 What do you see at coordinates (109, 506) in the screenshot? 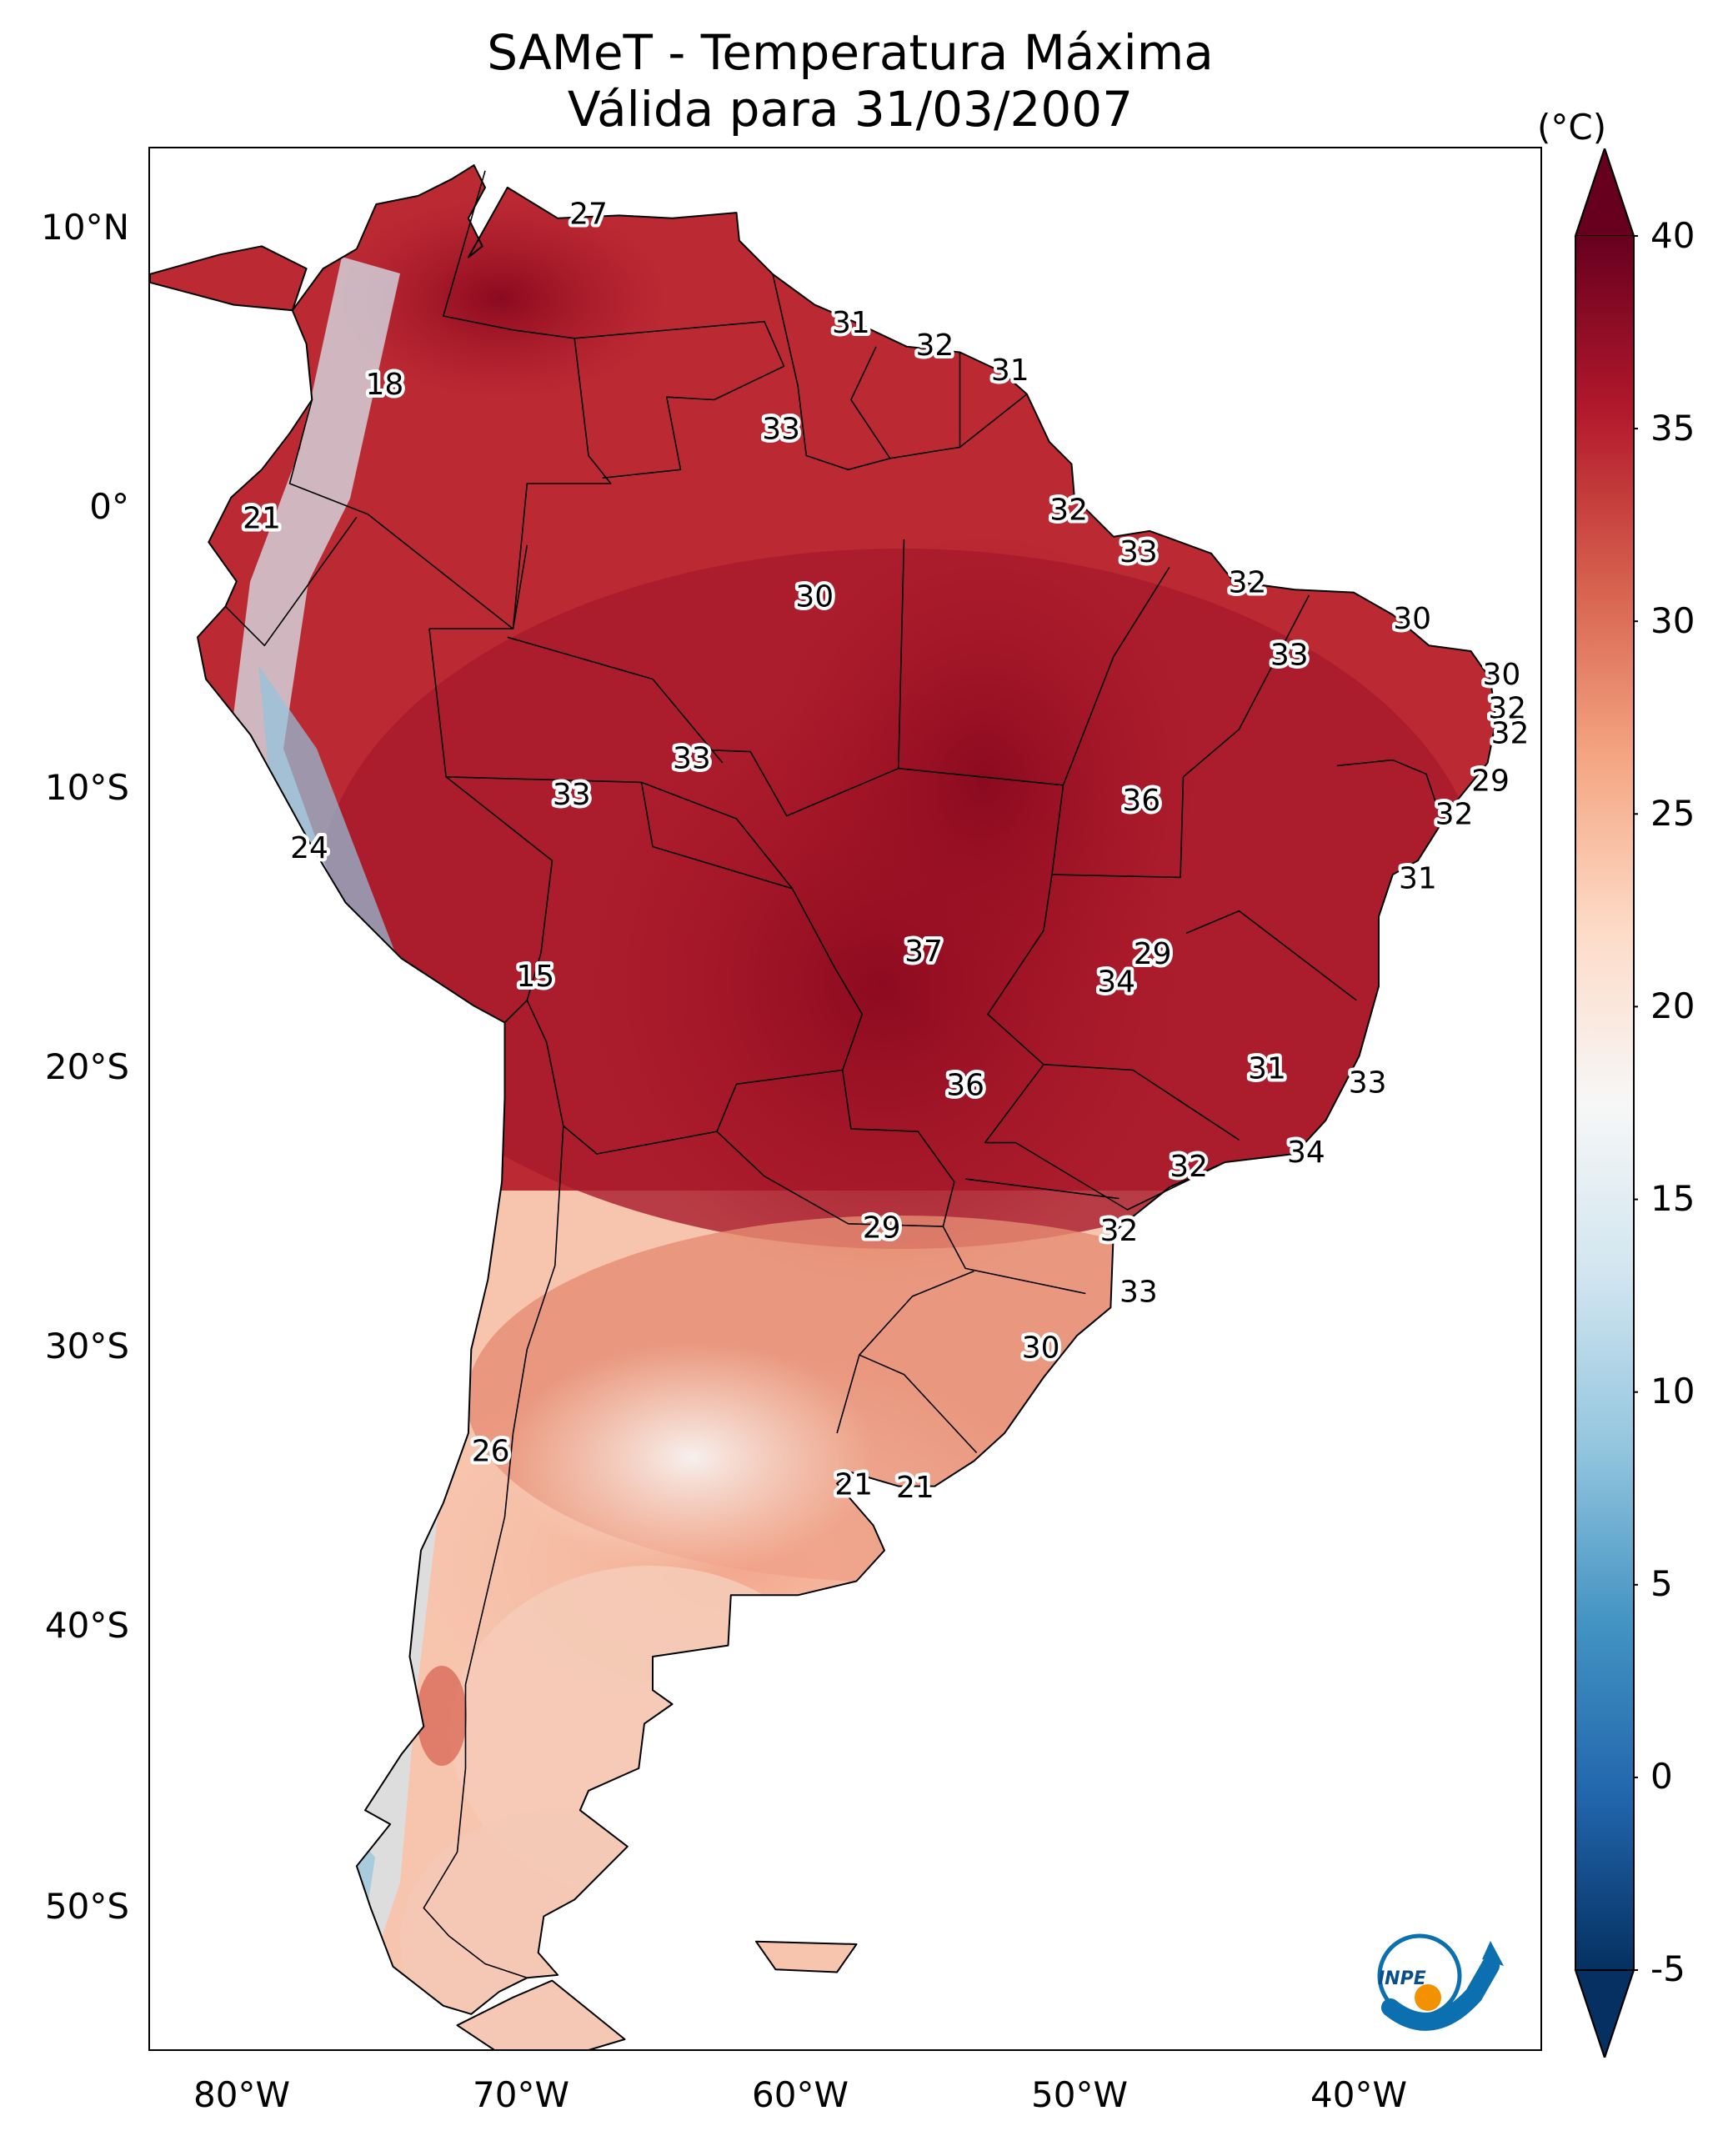
I see `lat-tick-0: 0°` at bounding box center [109, 506].